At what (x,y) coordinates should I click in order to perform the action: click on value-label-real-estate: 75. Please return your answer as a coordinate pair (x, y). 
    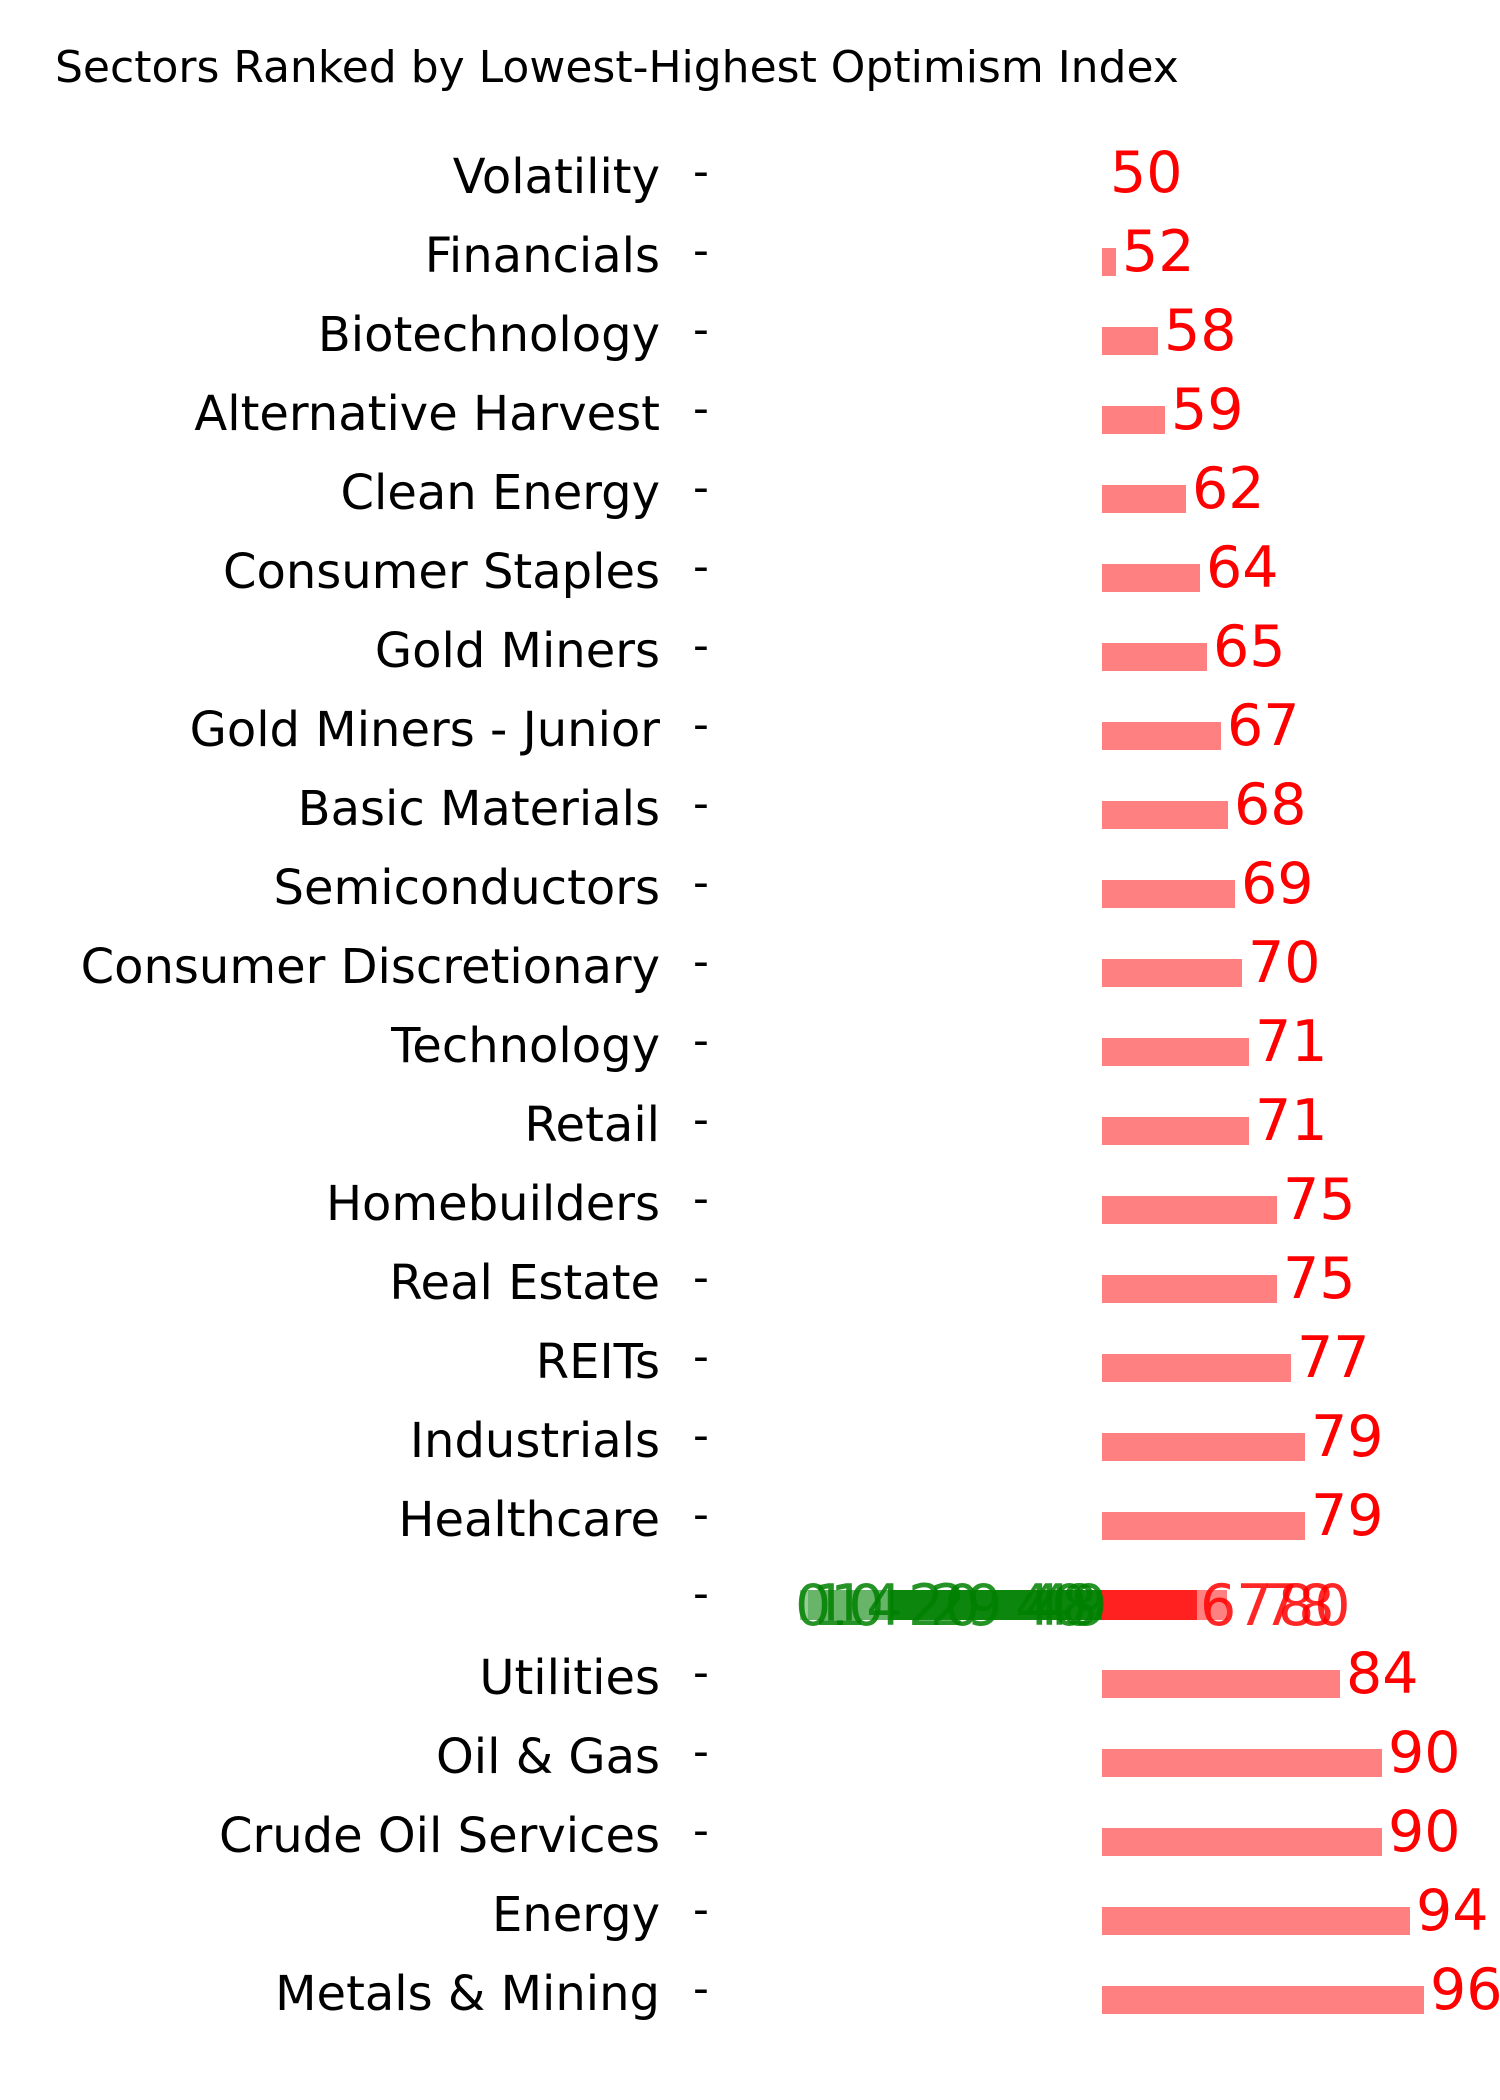
    Looking at the image, I should click on (1319, 1279).